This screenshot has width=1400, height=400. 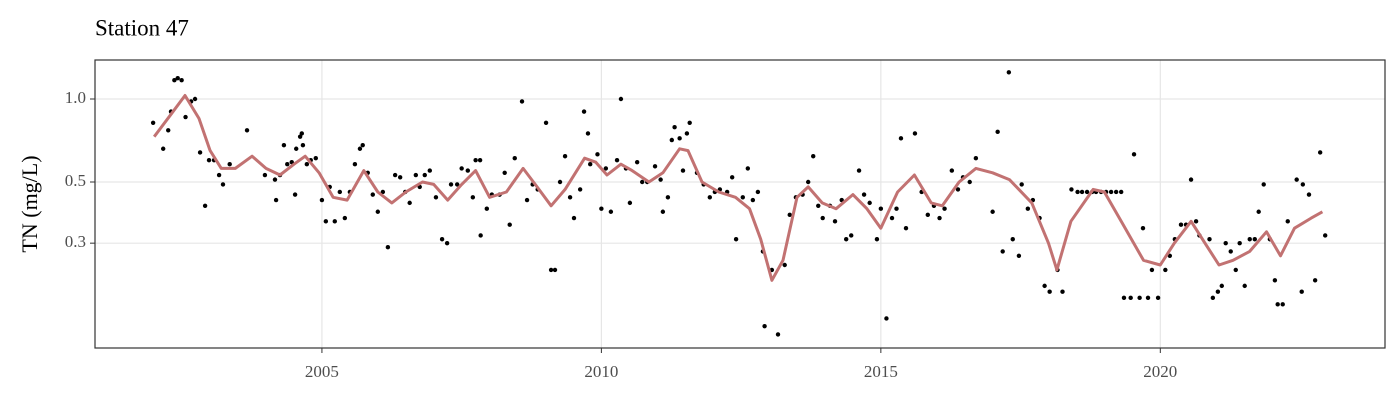 What do you see at coordinates (75, 180) in the screenshot?
I see `y-tick-label: 0.5` at bounding box center [75, 180].